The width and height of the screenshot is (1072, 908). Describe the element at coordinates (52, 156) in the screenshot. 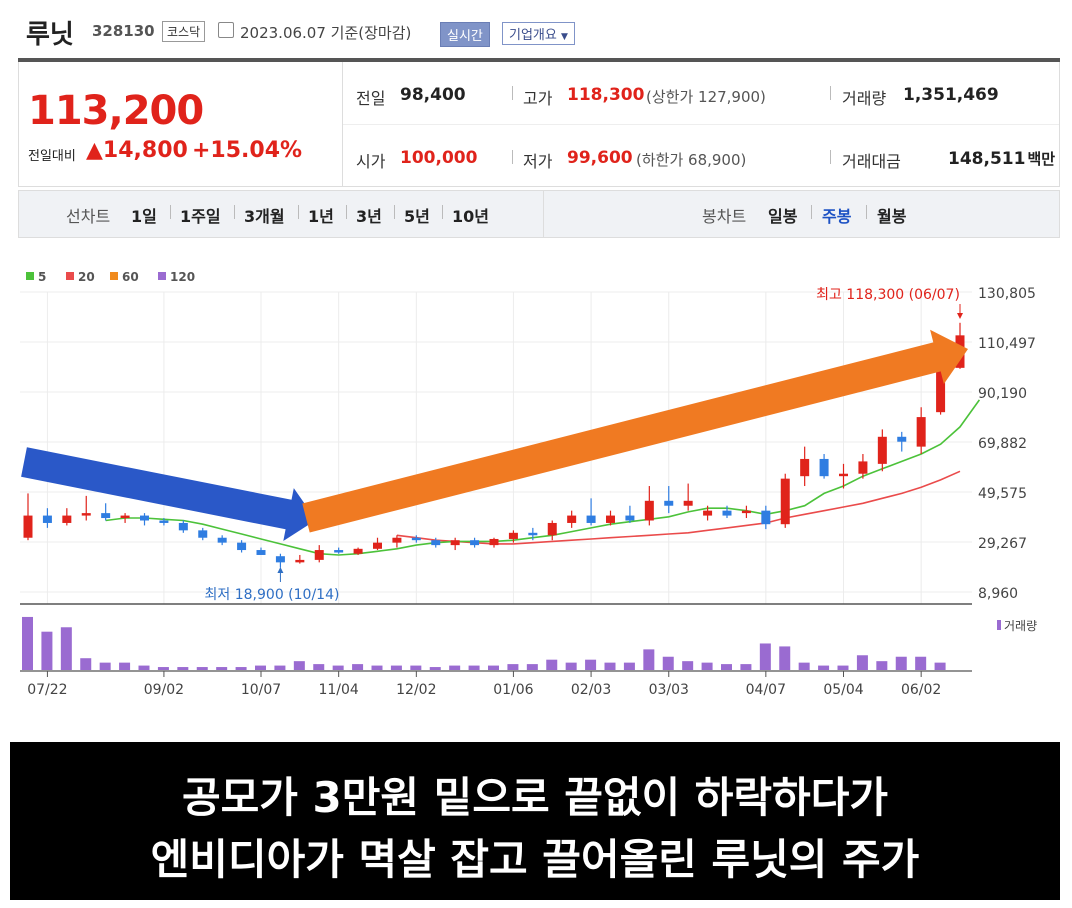

I see `change-label: 전일대비` at that location.